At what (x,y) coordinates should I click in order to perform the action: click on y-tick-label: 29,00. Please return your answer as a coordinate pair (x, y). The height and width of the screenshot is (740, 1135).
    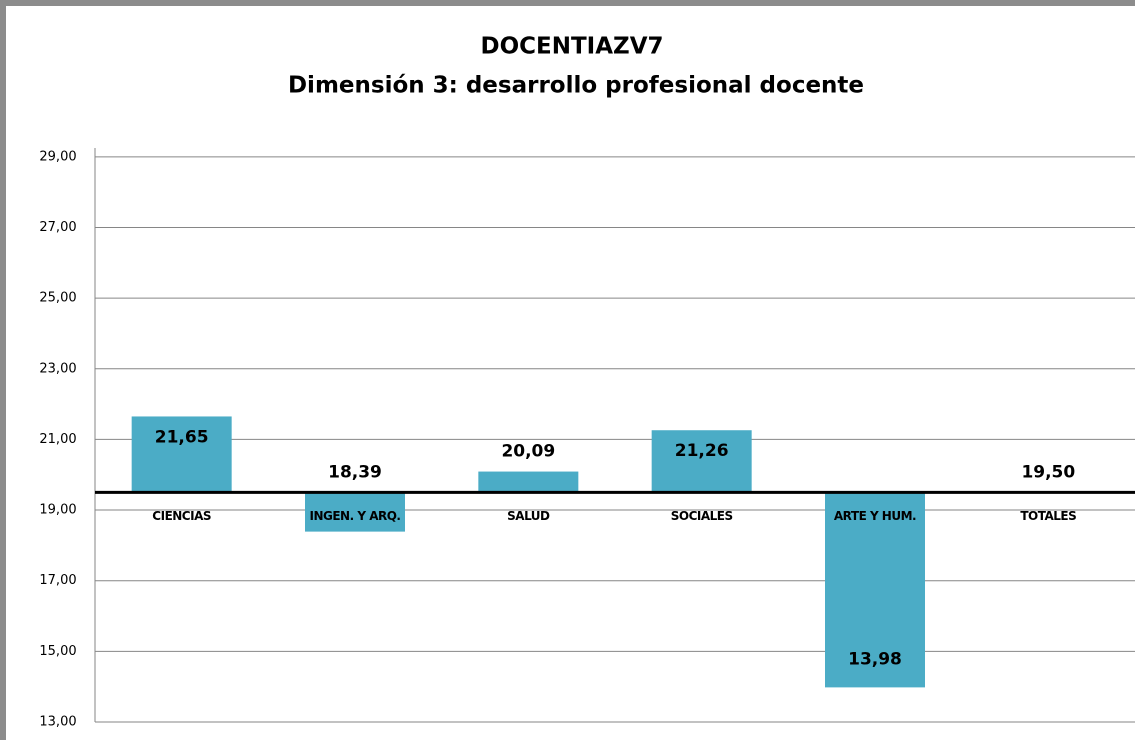
    Looking at the image, I should click on (57, 156).